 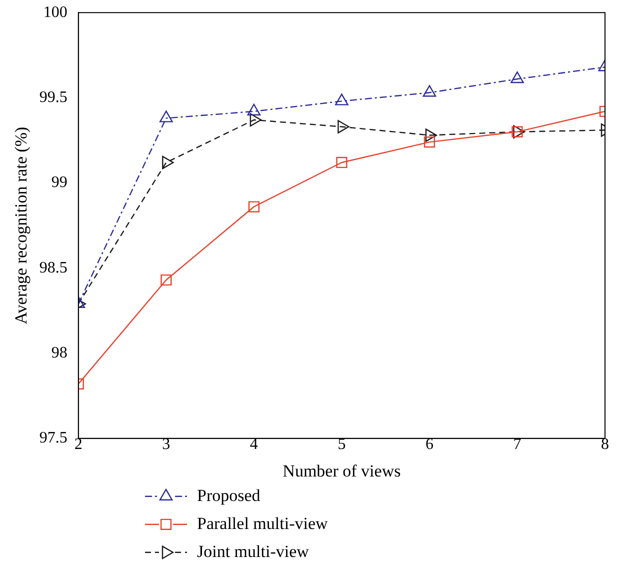 I want to click on y-tick-label: 98.5, so click(x=53, y=267).